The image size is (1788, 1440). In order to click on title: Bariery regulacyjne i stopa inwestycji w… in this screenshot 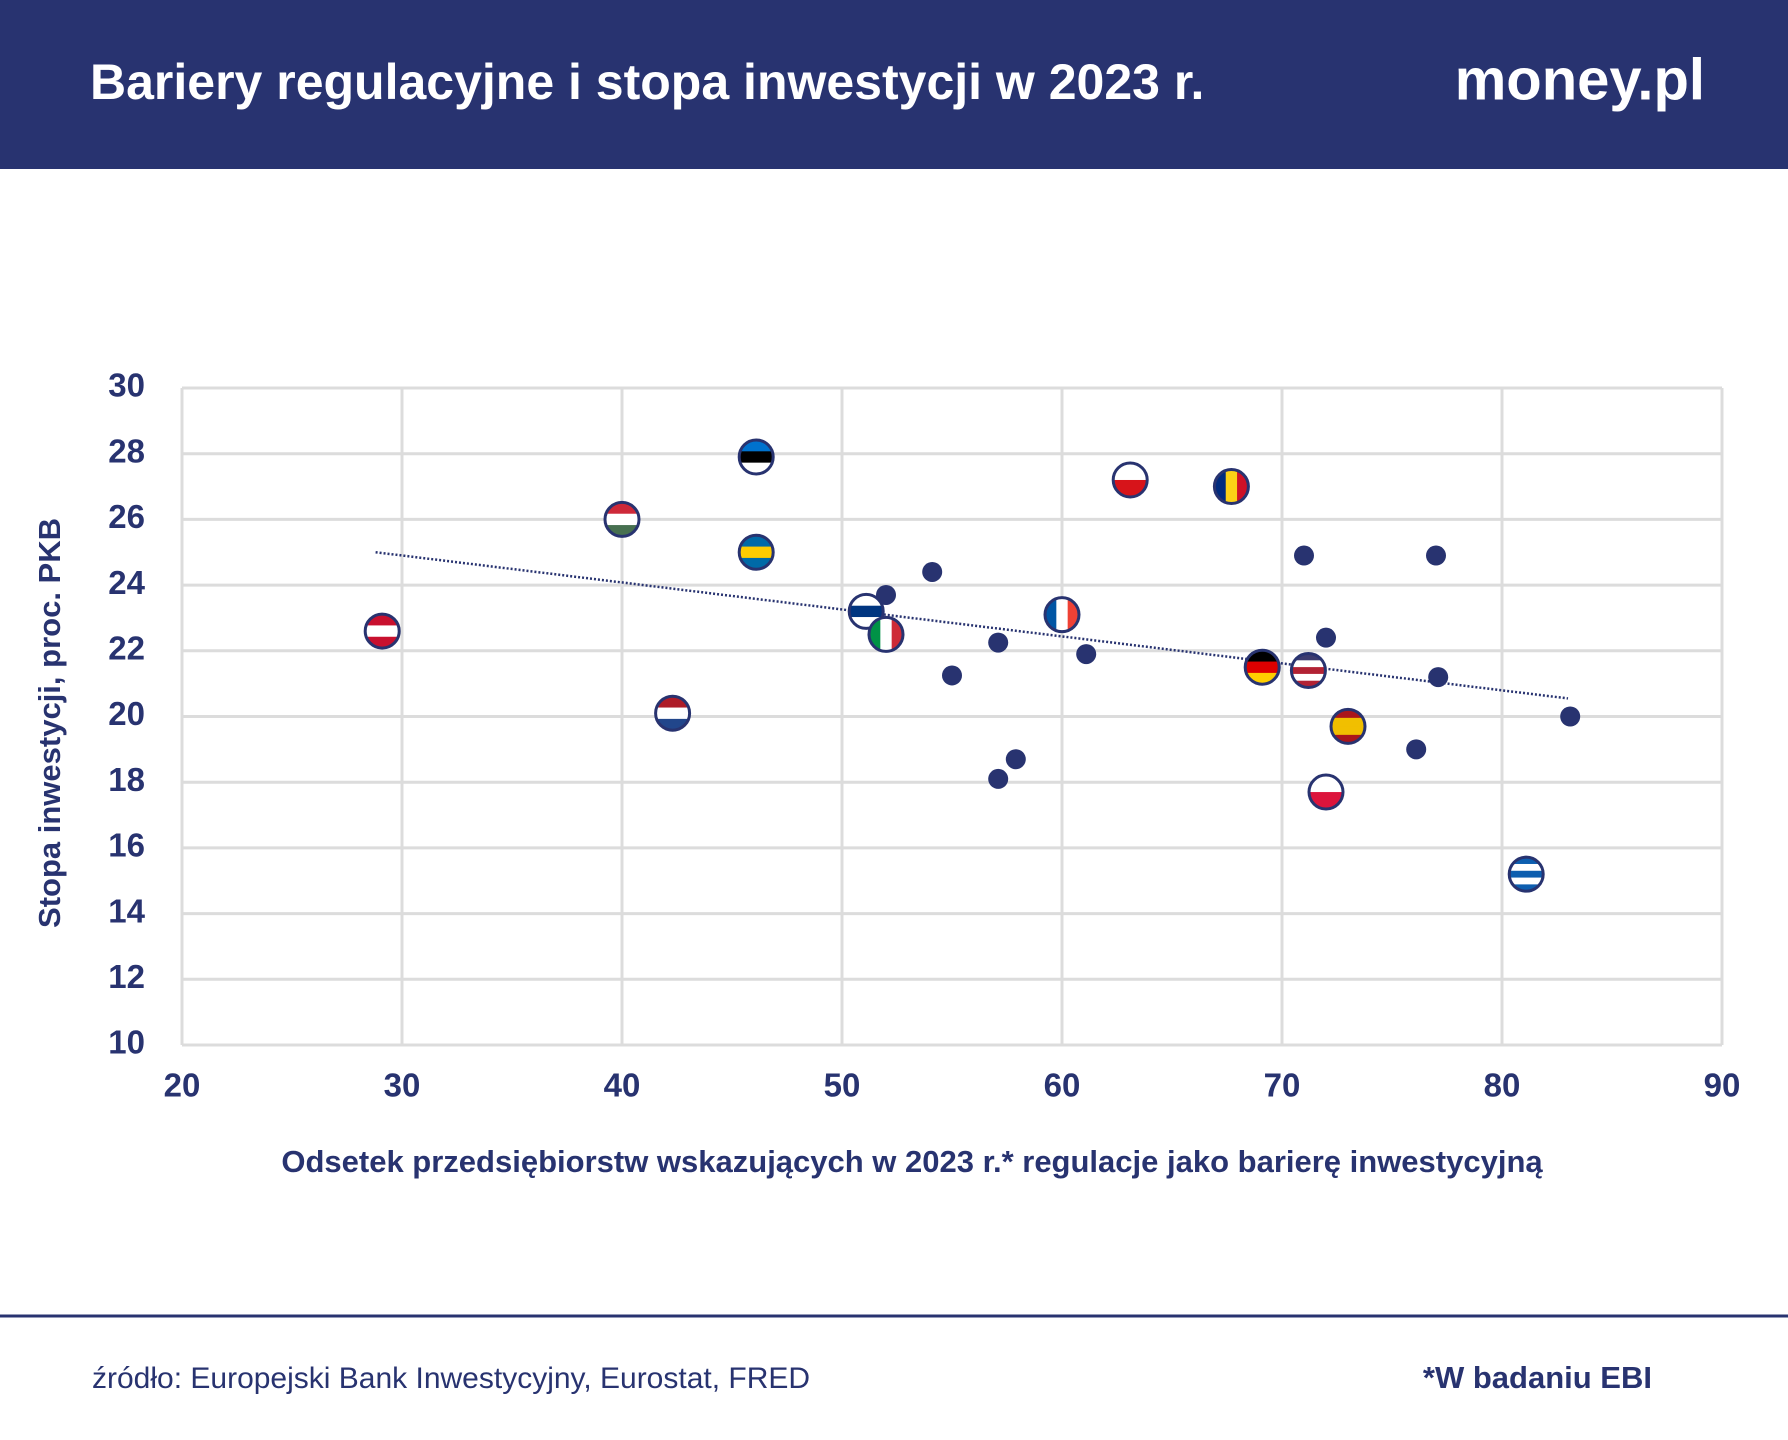, I will do `click(647, 82)`.